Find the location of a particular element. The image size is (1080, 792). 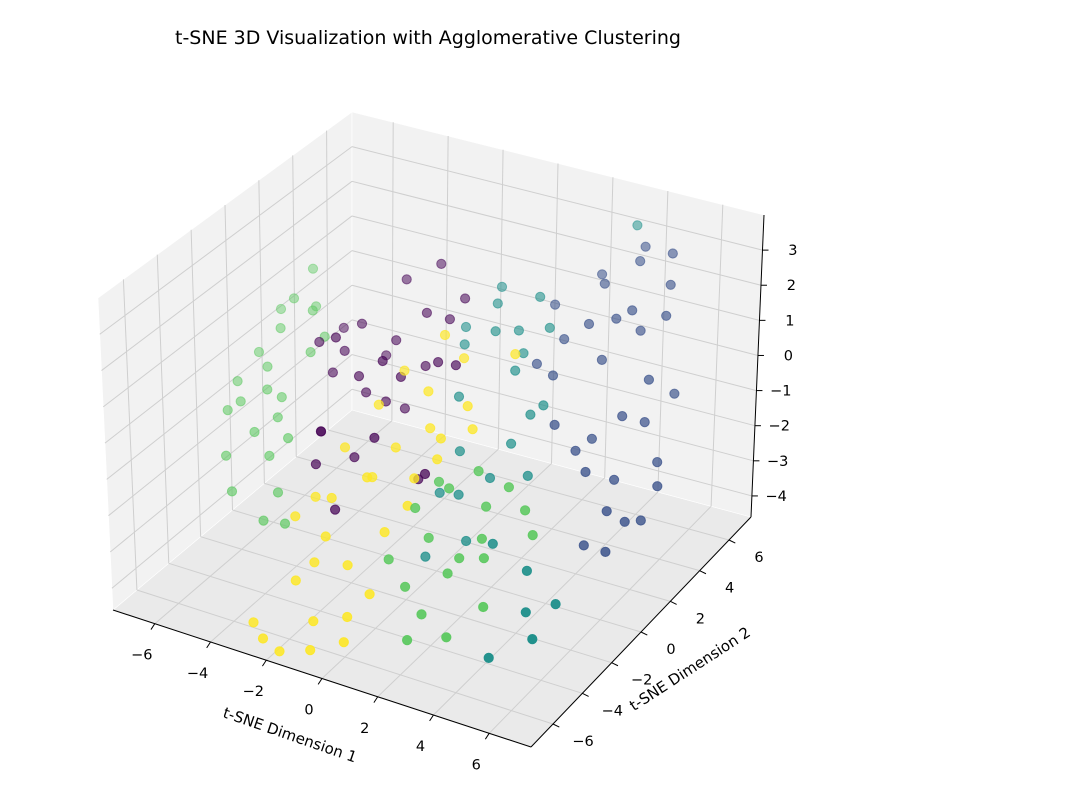

z-tick-label: 1 is located at coordinates (789, 321).